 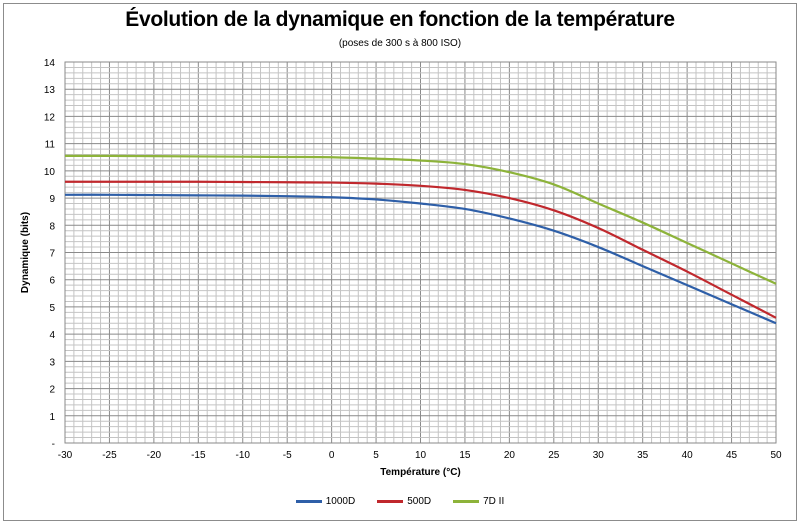 What do you see at coordinates (400, 43) in the screenshot?
I see `chart-subtitle: (poses de 300 s à 800 ISO)` at bounding box center [400, 43].